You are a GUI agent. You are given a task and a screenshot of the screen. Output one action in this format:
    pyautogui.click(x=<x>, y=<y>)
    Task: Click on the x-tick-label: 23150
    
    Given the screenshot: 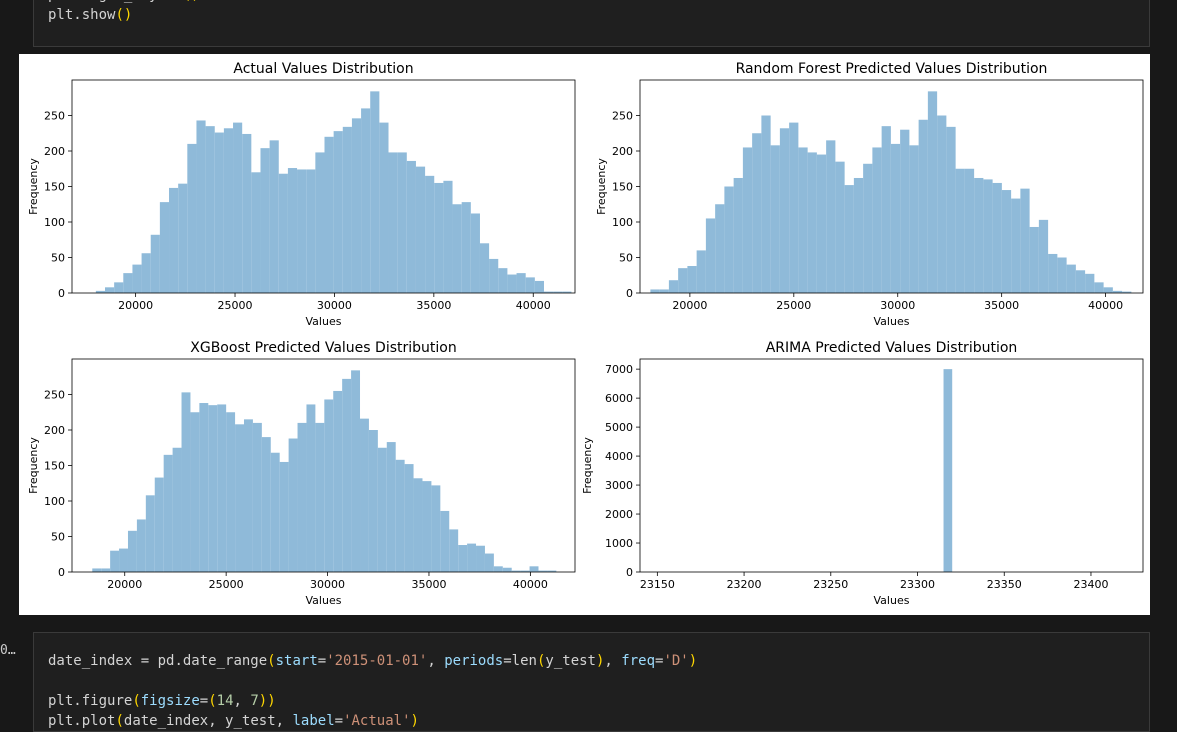 What is the action you would take?
    pyautogui.click(x=657, y=584)
    